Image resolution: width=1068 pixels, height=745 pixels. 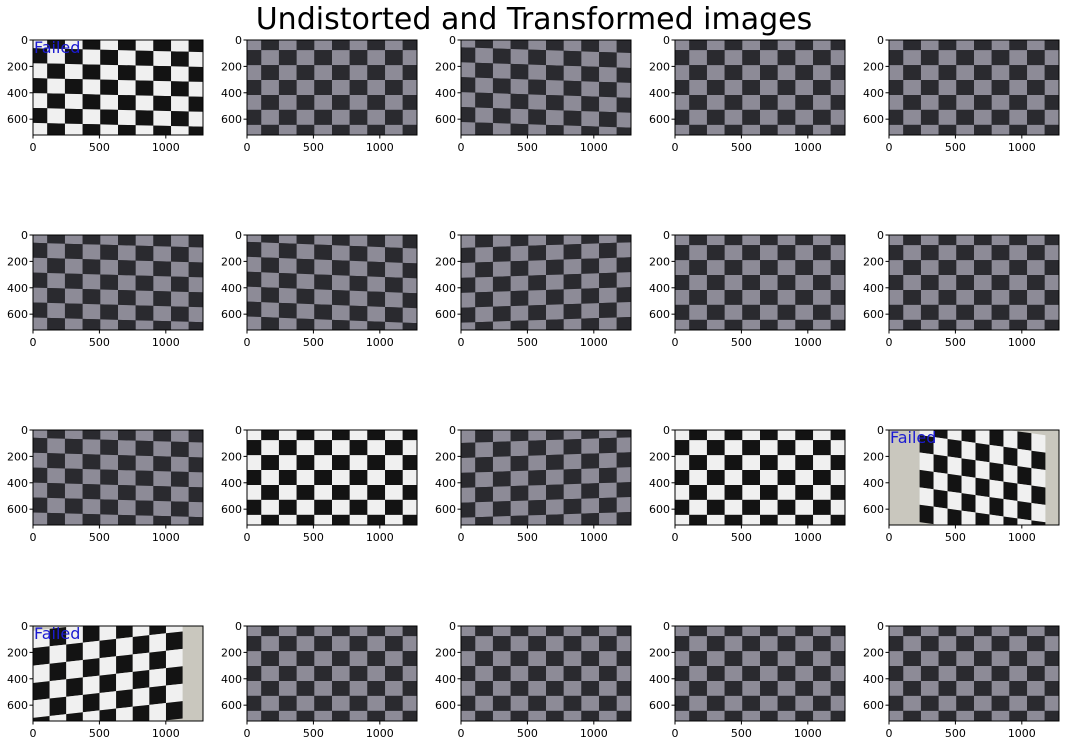 What do you see at coordinates (17, 652) in the screenshot?
I see `y-tick-label: 200` at bounding box center [17, 652].